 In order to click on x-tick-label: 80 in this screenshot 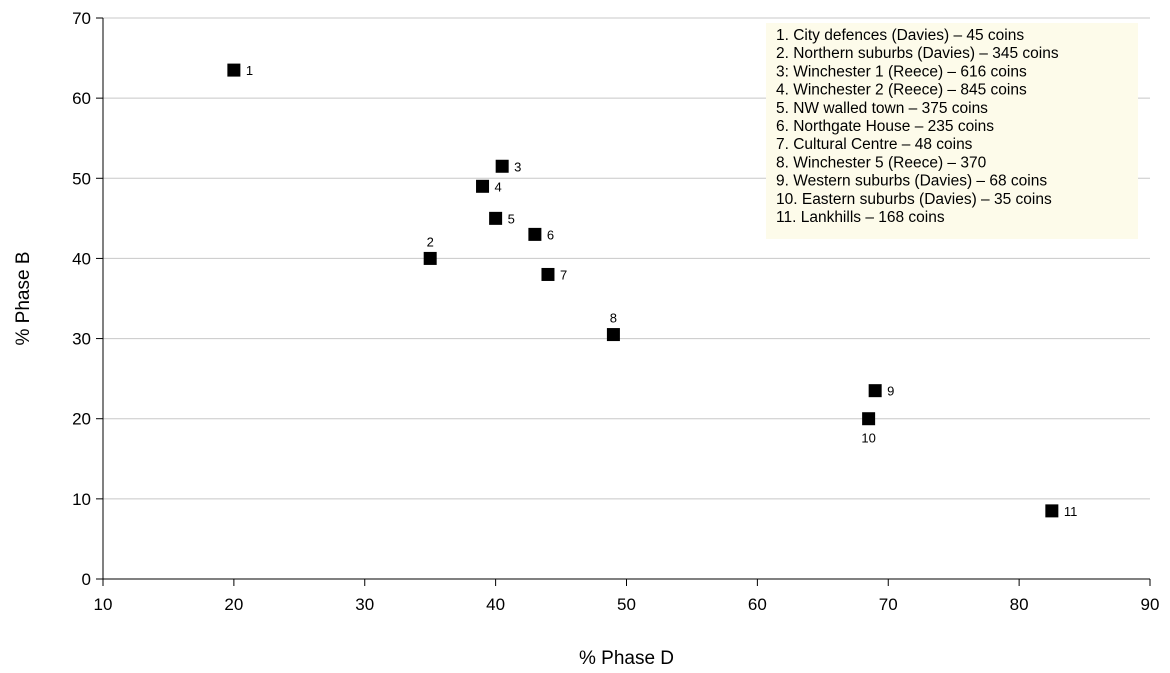, I will do `click(1019, 604)`.